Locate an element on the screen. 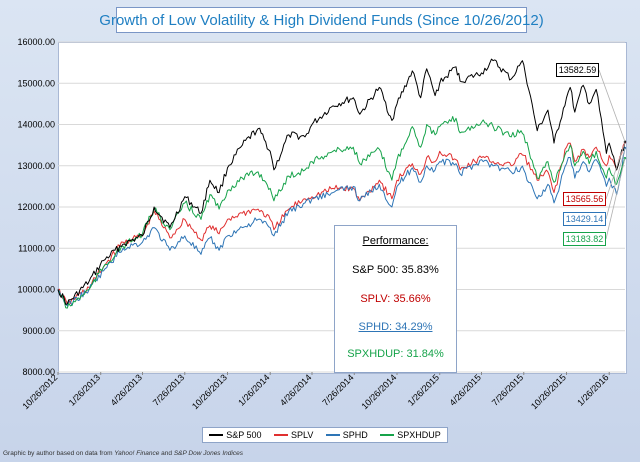  x-tick-label: 10/26/2015 is located at coordinates (548, 391).